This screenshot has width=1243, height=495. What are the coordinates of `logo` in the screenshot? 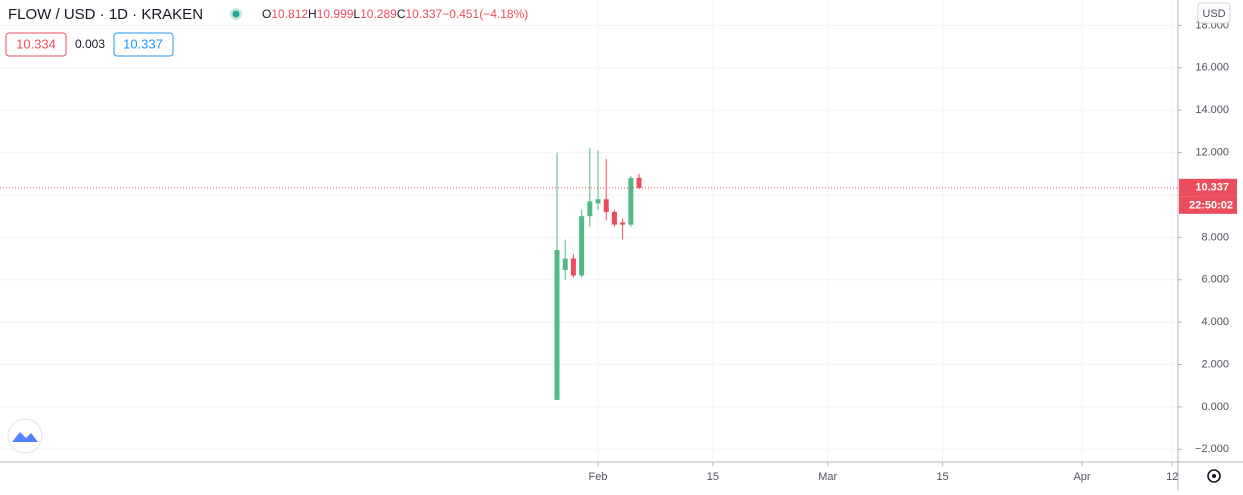 It's located at (25, 436).